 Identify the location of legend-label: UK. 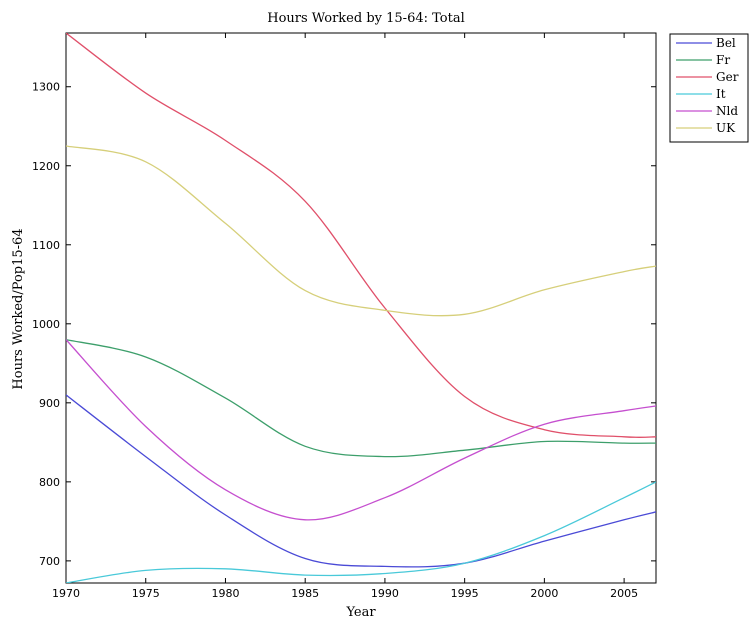
(726, 128).